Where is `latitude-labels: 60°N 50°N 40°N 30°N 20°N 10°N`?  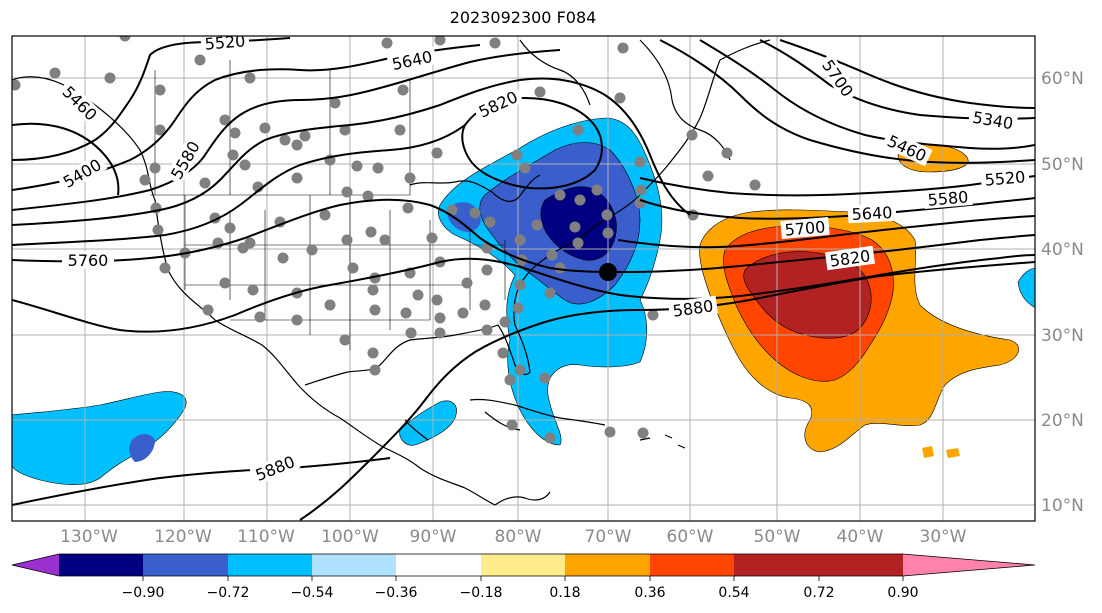 latitude-labels: 60°N 50°N 40°N 30°N 20°N 10°N is located at coordinates (1062, 292).